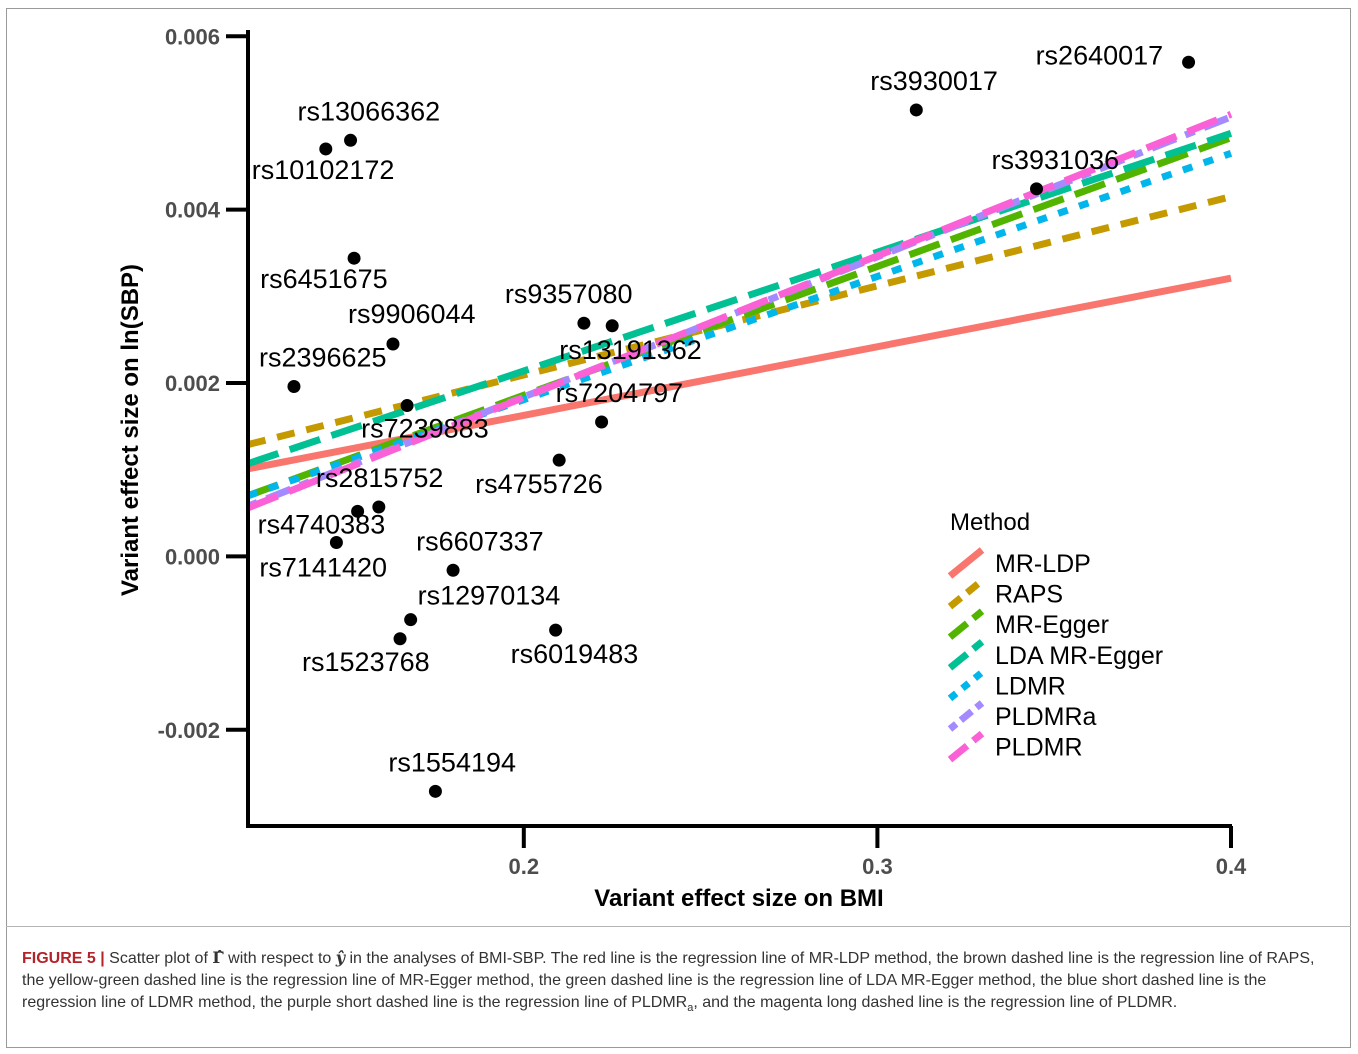 The height and width of the screenshot is (1054, 1358). Describe the element at coordinates (324, 279) in the screenshot. I see `point-label-rs6451675: rs6451675` at that location.